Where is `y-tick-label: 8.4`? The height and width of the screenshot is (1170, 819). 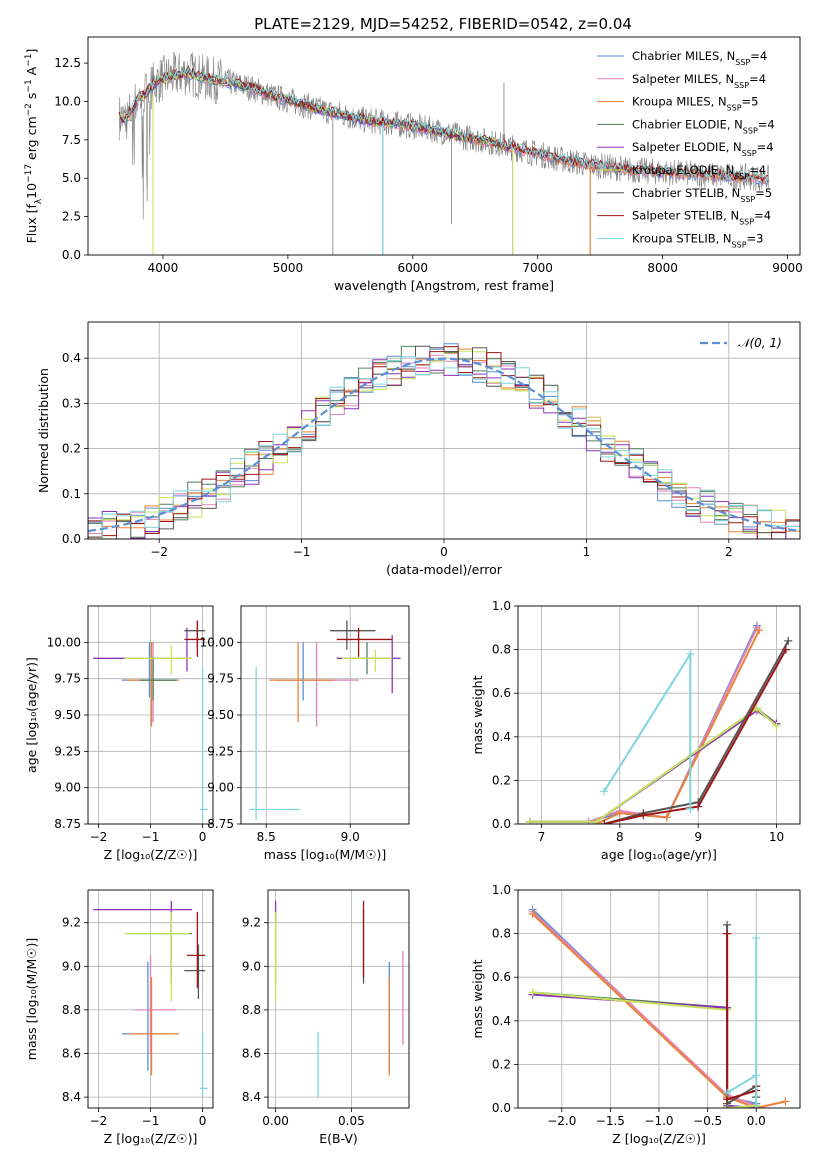 y-tick-label: 8.4 is located at coordinates (251, 1097).